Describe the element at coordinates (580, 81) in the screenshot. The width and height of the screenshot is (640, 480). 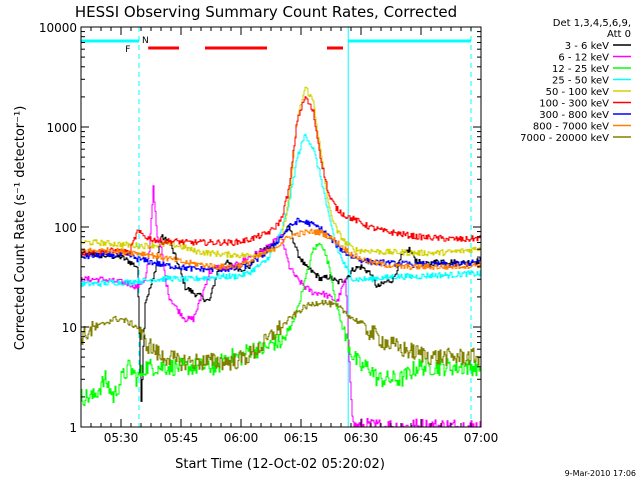
I see `legend-entry-label: 25 - 50 keV` at that location.